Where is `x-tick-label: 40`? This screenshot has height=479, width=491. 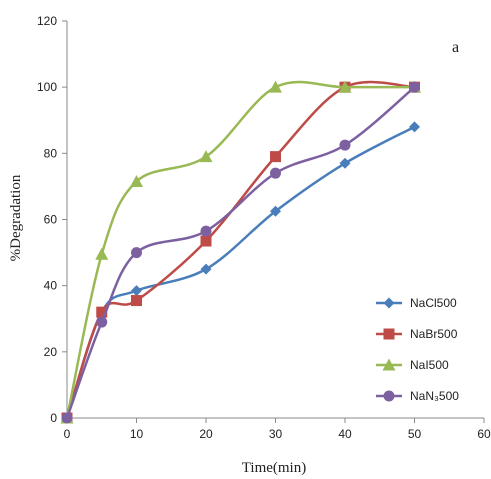 x-tick-label: 40 is located at coordinates (345, 434).